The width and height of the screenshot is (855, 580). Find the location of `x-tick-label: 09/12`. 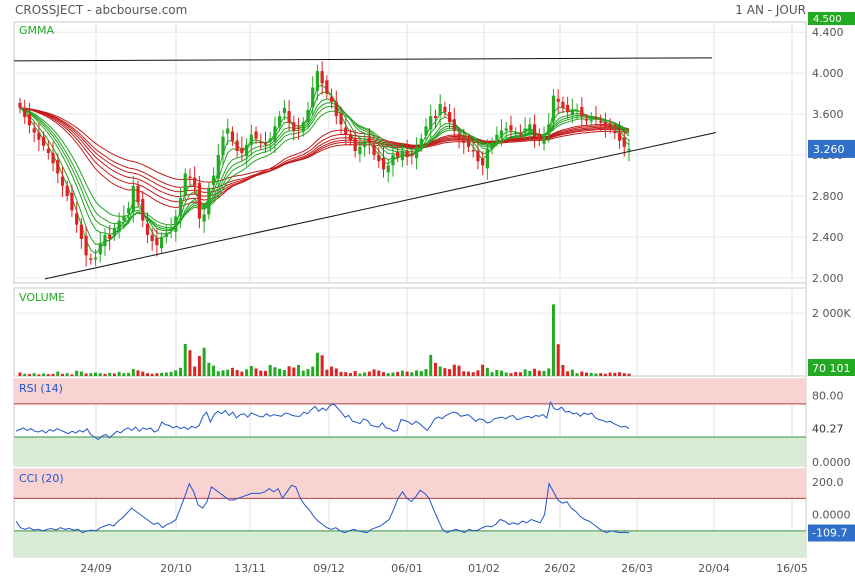

x-tick-label: 09/12 is located at coordinates (329, 568).